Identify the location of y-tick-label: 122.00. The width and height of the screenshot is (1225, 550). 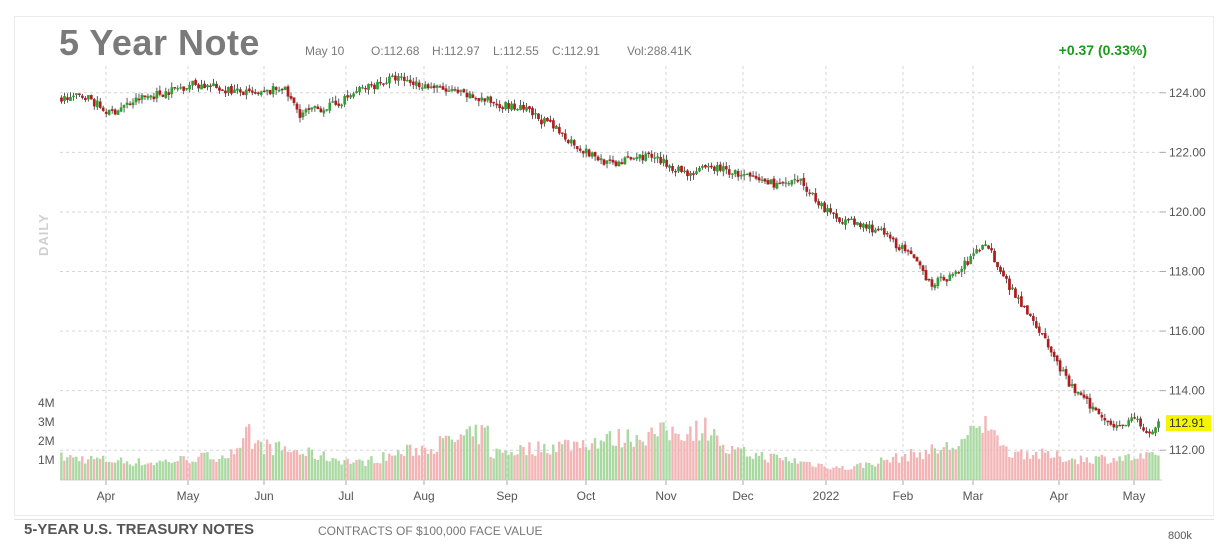
(1187, 152).